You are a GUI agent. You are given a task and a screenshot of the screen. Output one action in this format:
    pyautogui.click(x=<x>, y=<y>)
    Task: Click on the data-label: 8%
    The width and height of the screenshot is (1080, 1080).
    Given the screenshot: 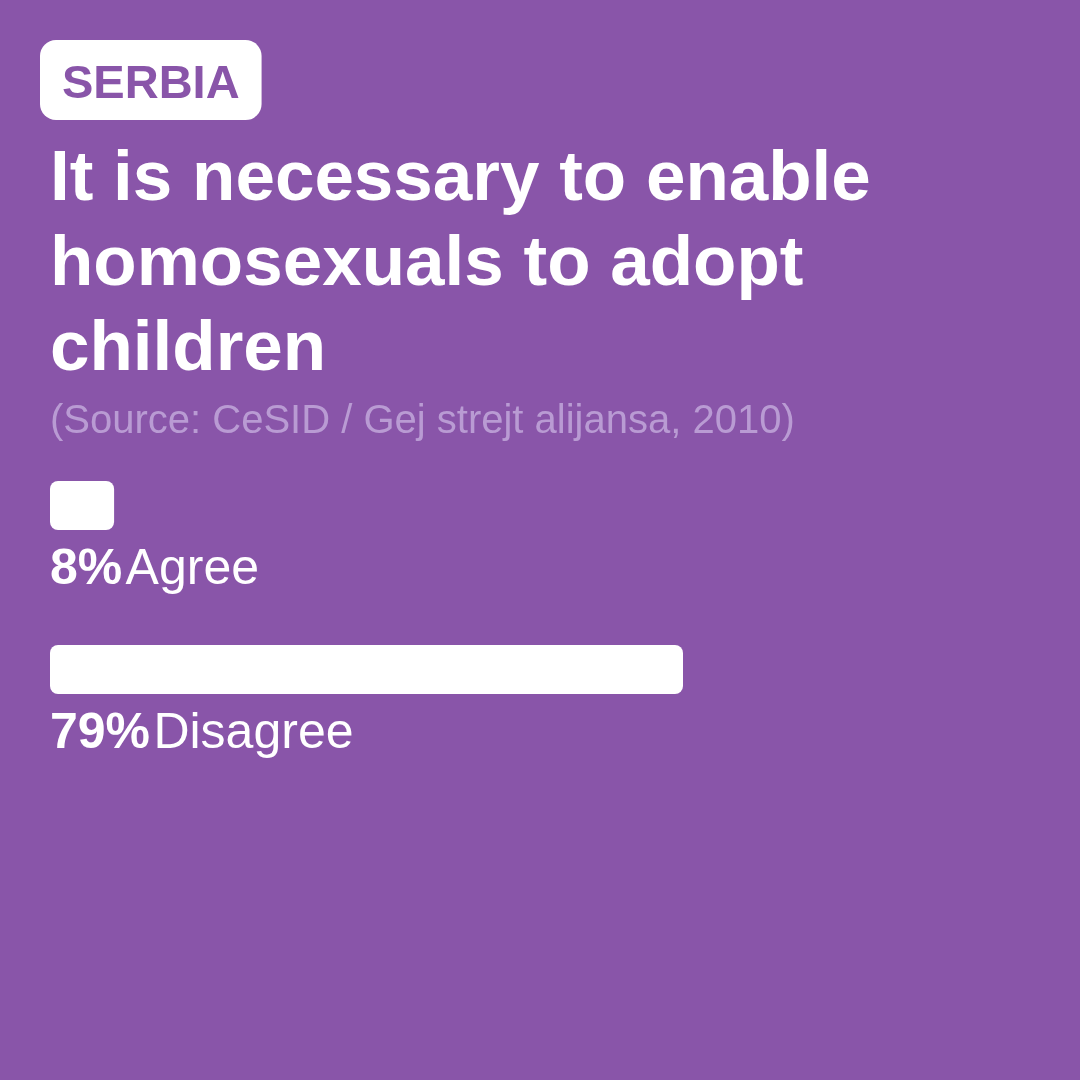 What is the action you would take?
    pyautogui.click(x=86, y=567)
    